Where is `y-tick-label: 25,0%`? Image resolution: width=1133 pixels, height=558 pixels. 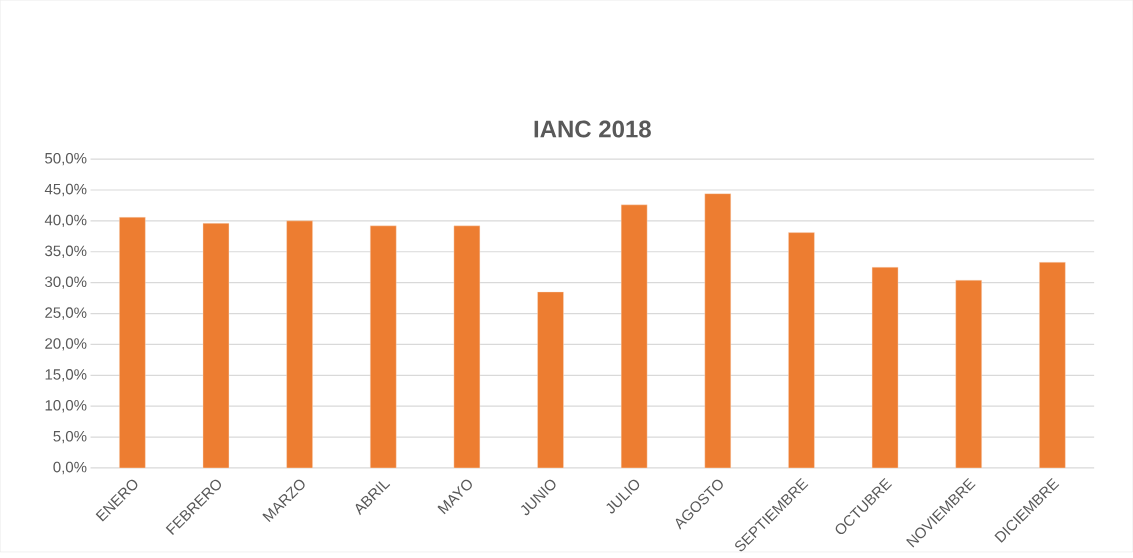
y-tick-label: 25,0% is located at coordinates (66, 313).